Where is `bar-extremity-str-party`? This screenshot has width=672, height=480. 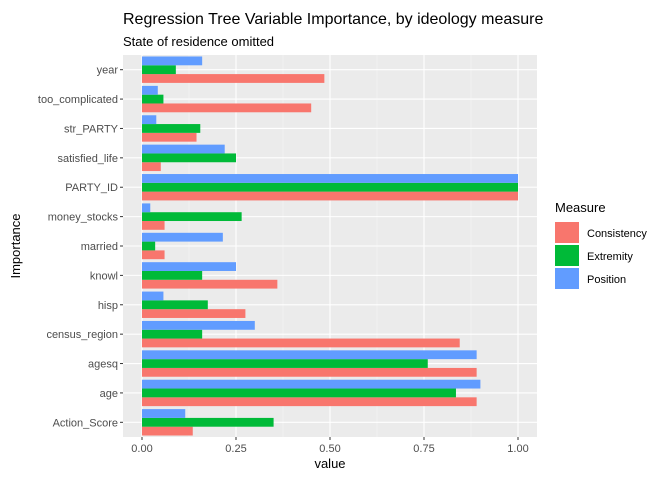
bar-extremity-str-party is located at coordinates (171, 128).